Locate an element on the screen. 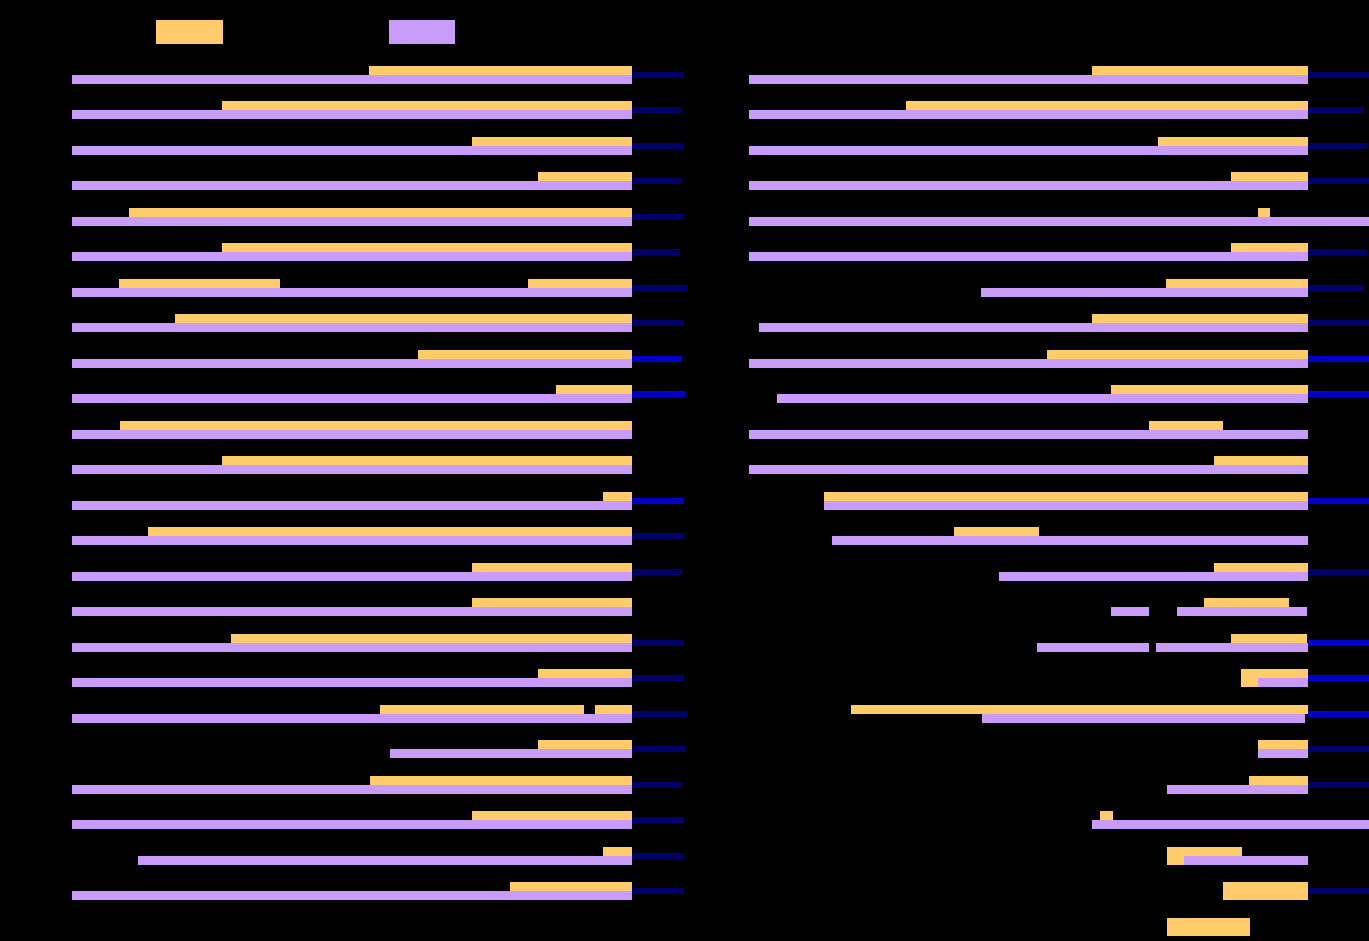 This screenshot has height=941, width=1369. legend-swatch-purple is located at coordinates (422, 32).